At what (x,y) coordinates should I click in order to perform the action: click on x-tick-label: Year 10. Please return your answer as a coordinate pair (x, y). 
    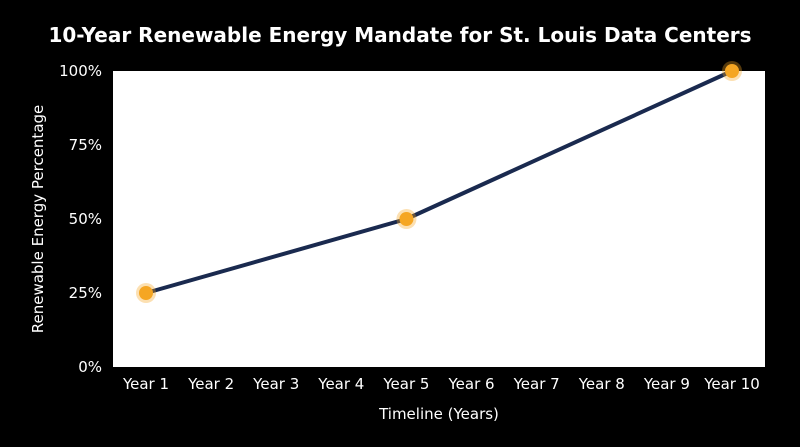
    Looking at the image, I should click on (731, 384).